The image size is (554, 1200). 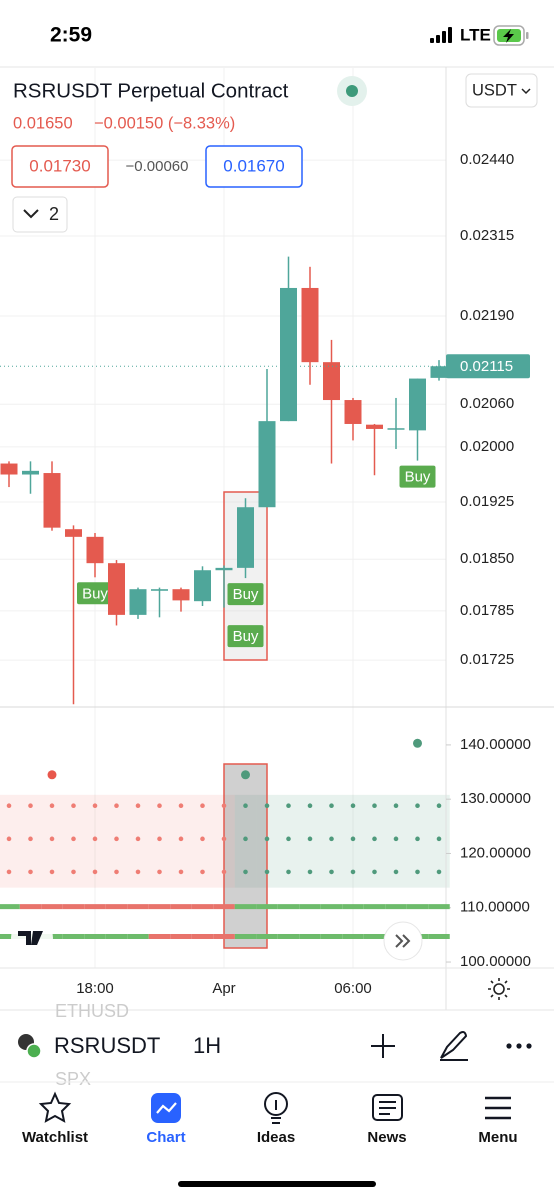 I want to click on buy-price: 0.01670, so click(x=253, y=165).